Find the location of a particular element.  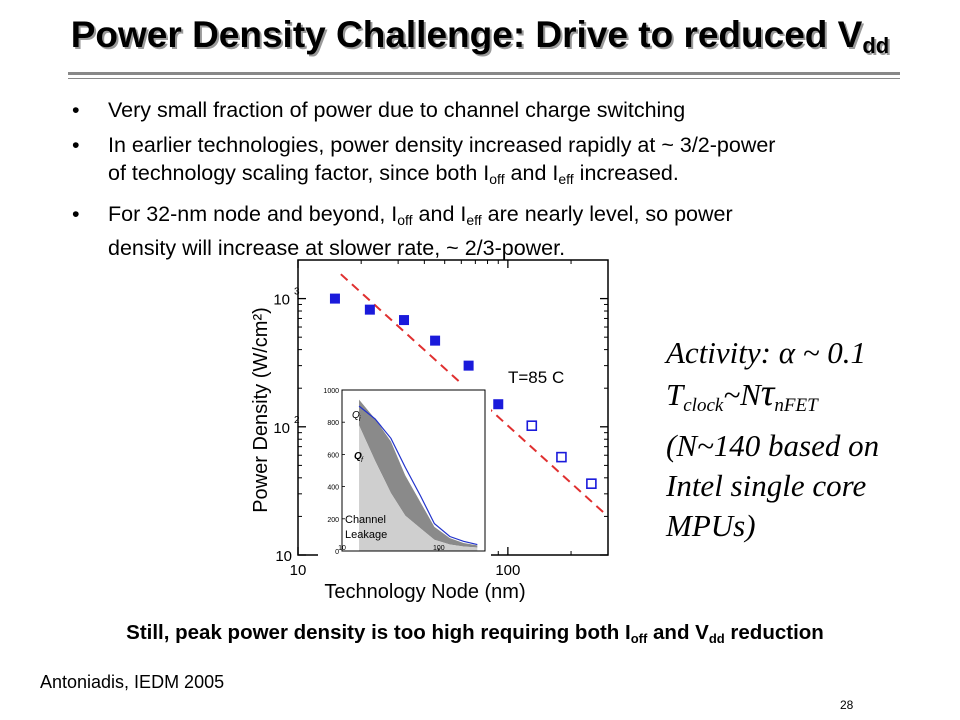

inset-y-tick-label: 200 is located at coordinates (333, 520).